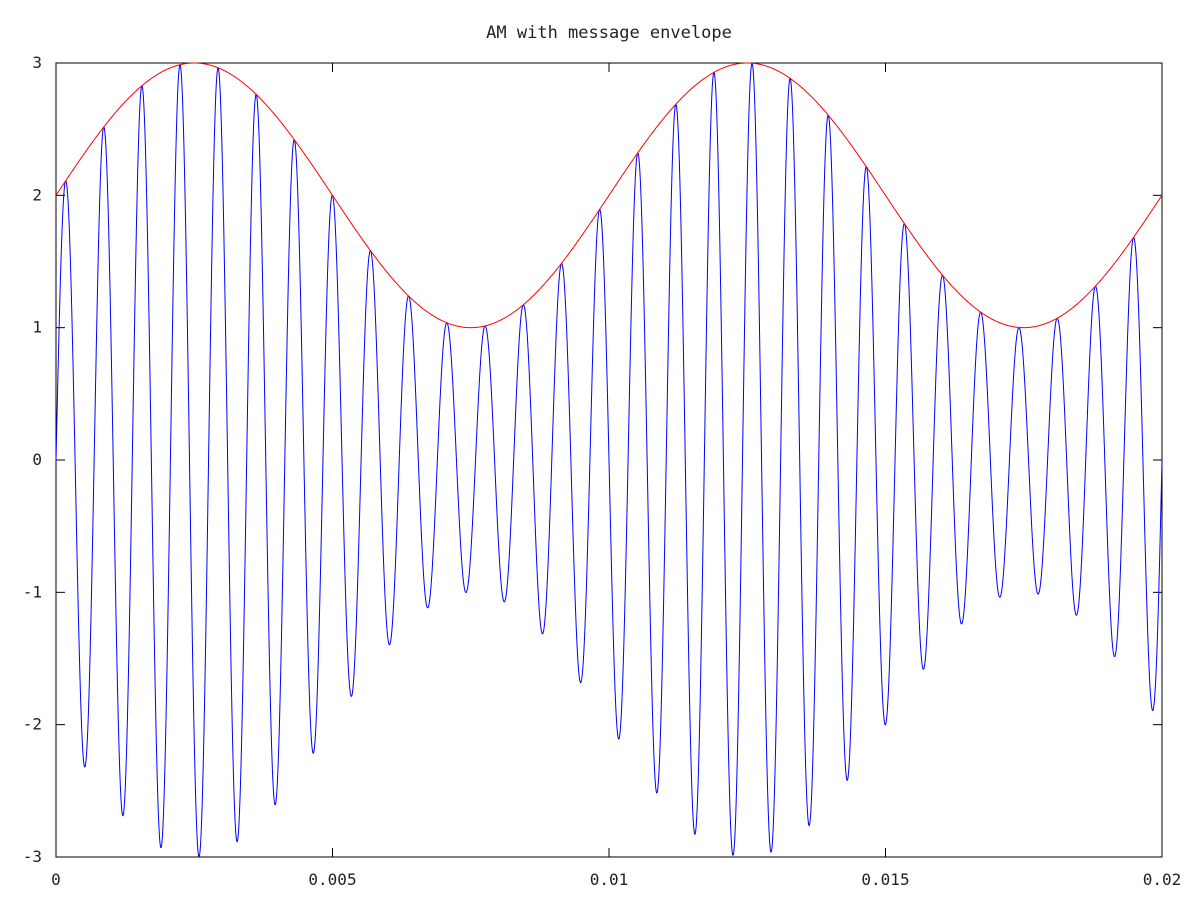  Describe the element at coordinates (32, 856) in the screenshot. I see `y-tick-label: -3` at that location.